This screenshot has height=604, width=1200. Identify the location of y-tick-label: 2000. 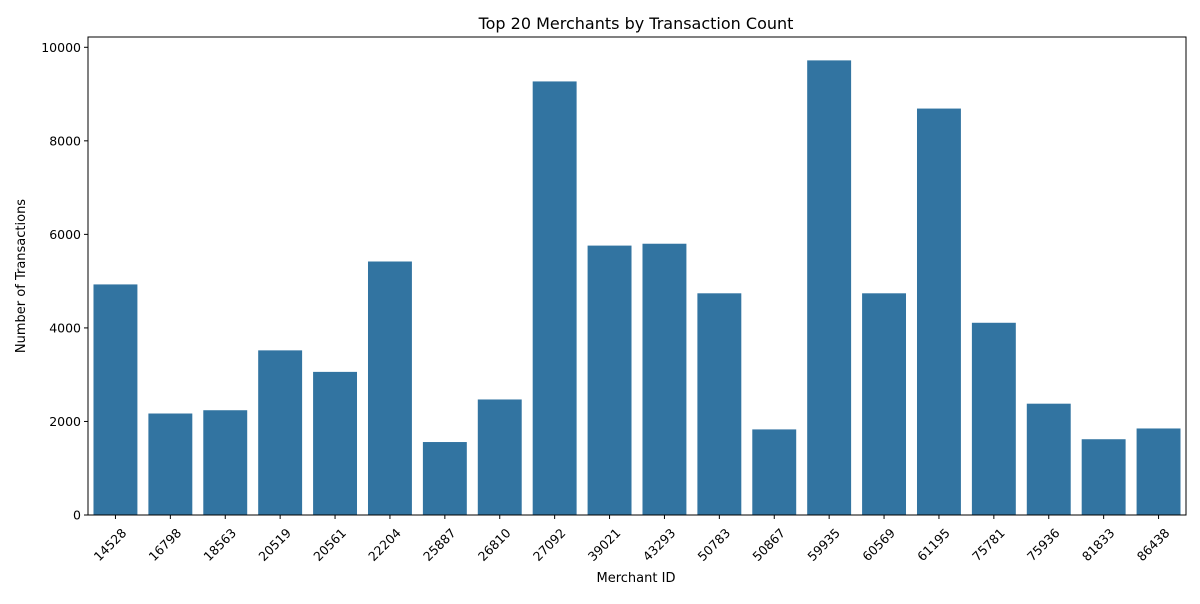
(65, 421).